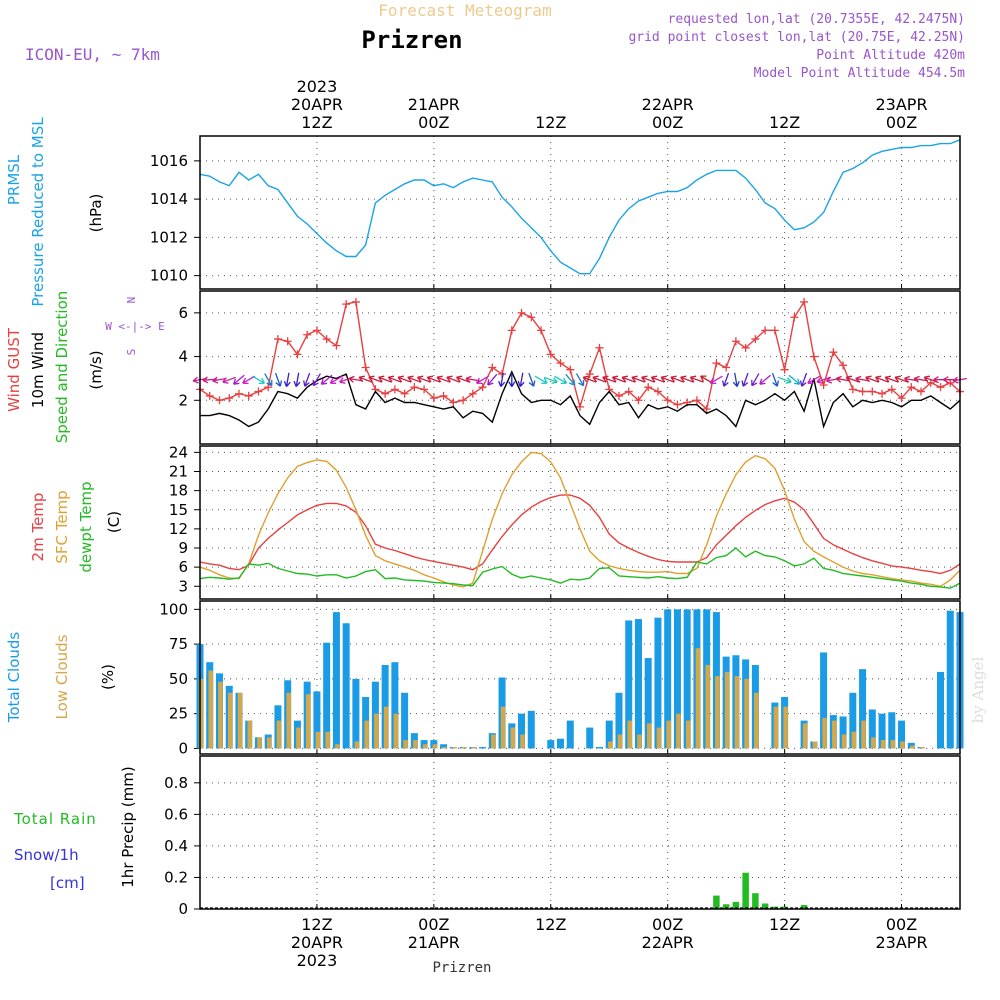 The height and width of the screenshot is (1000, 1000). I want to click on compass-west-east: W <-|-> E, so click(135, 326).